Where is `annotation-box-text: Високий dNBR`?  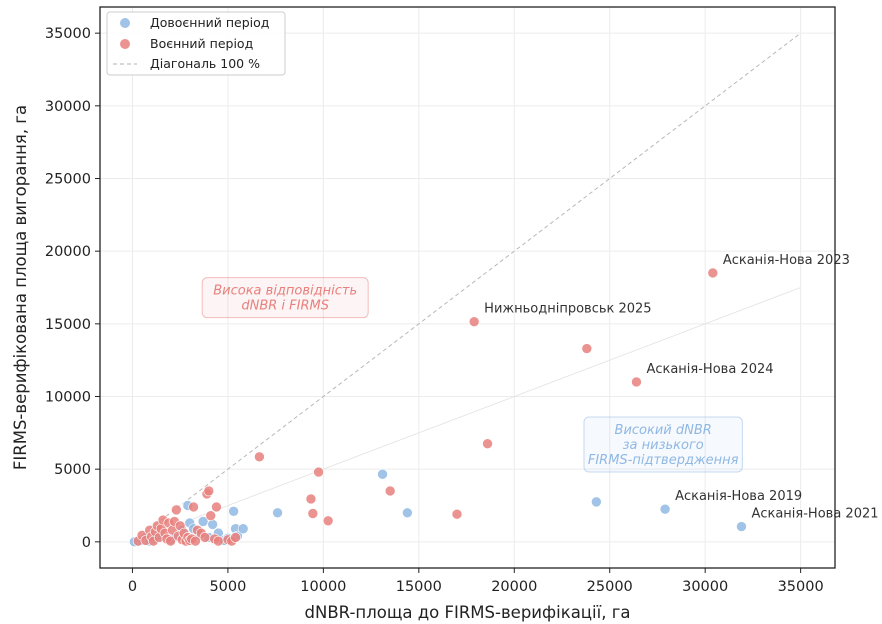 annotation-box-text: Високий dNBR is located at coordinates (663, 430).